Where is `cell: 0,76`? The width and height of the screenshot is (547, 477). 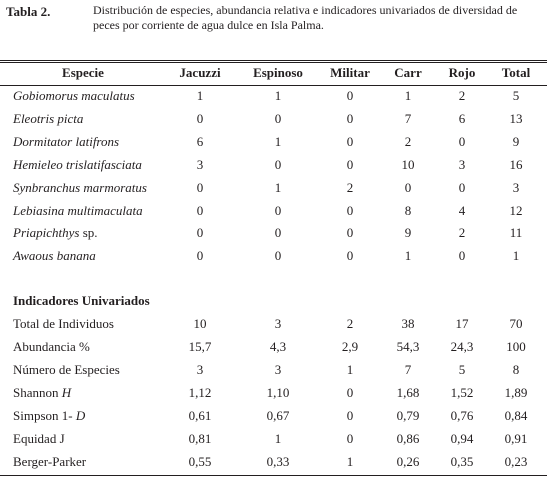
cell: 0,76 is located at coordinates (462, 415).